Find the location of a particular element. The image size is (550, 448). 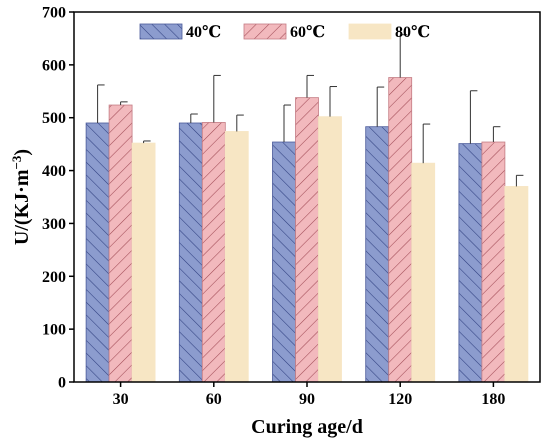

legend-label-60℃: 60℃ is located at coordinates (307, 32).